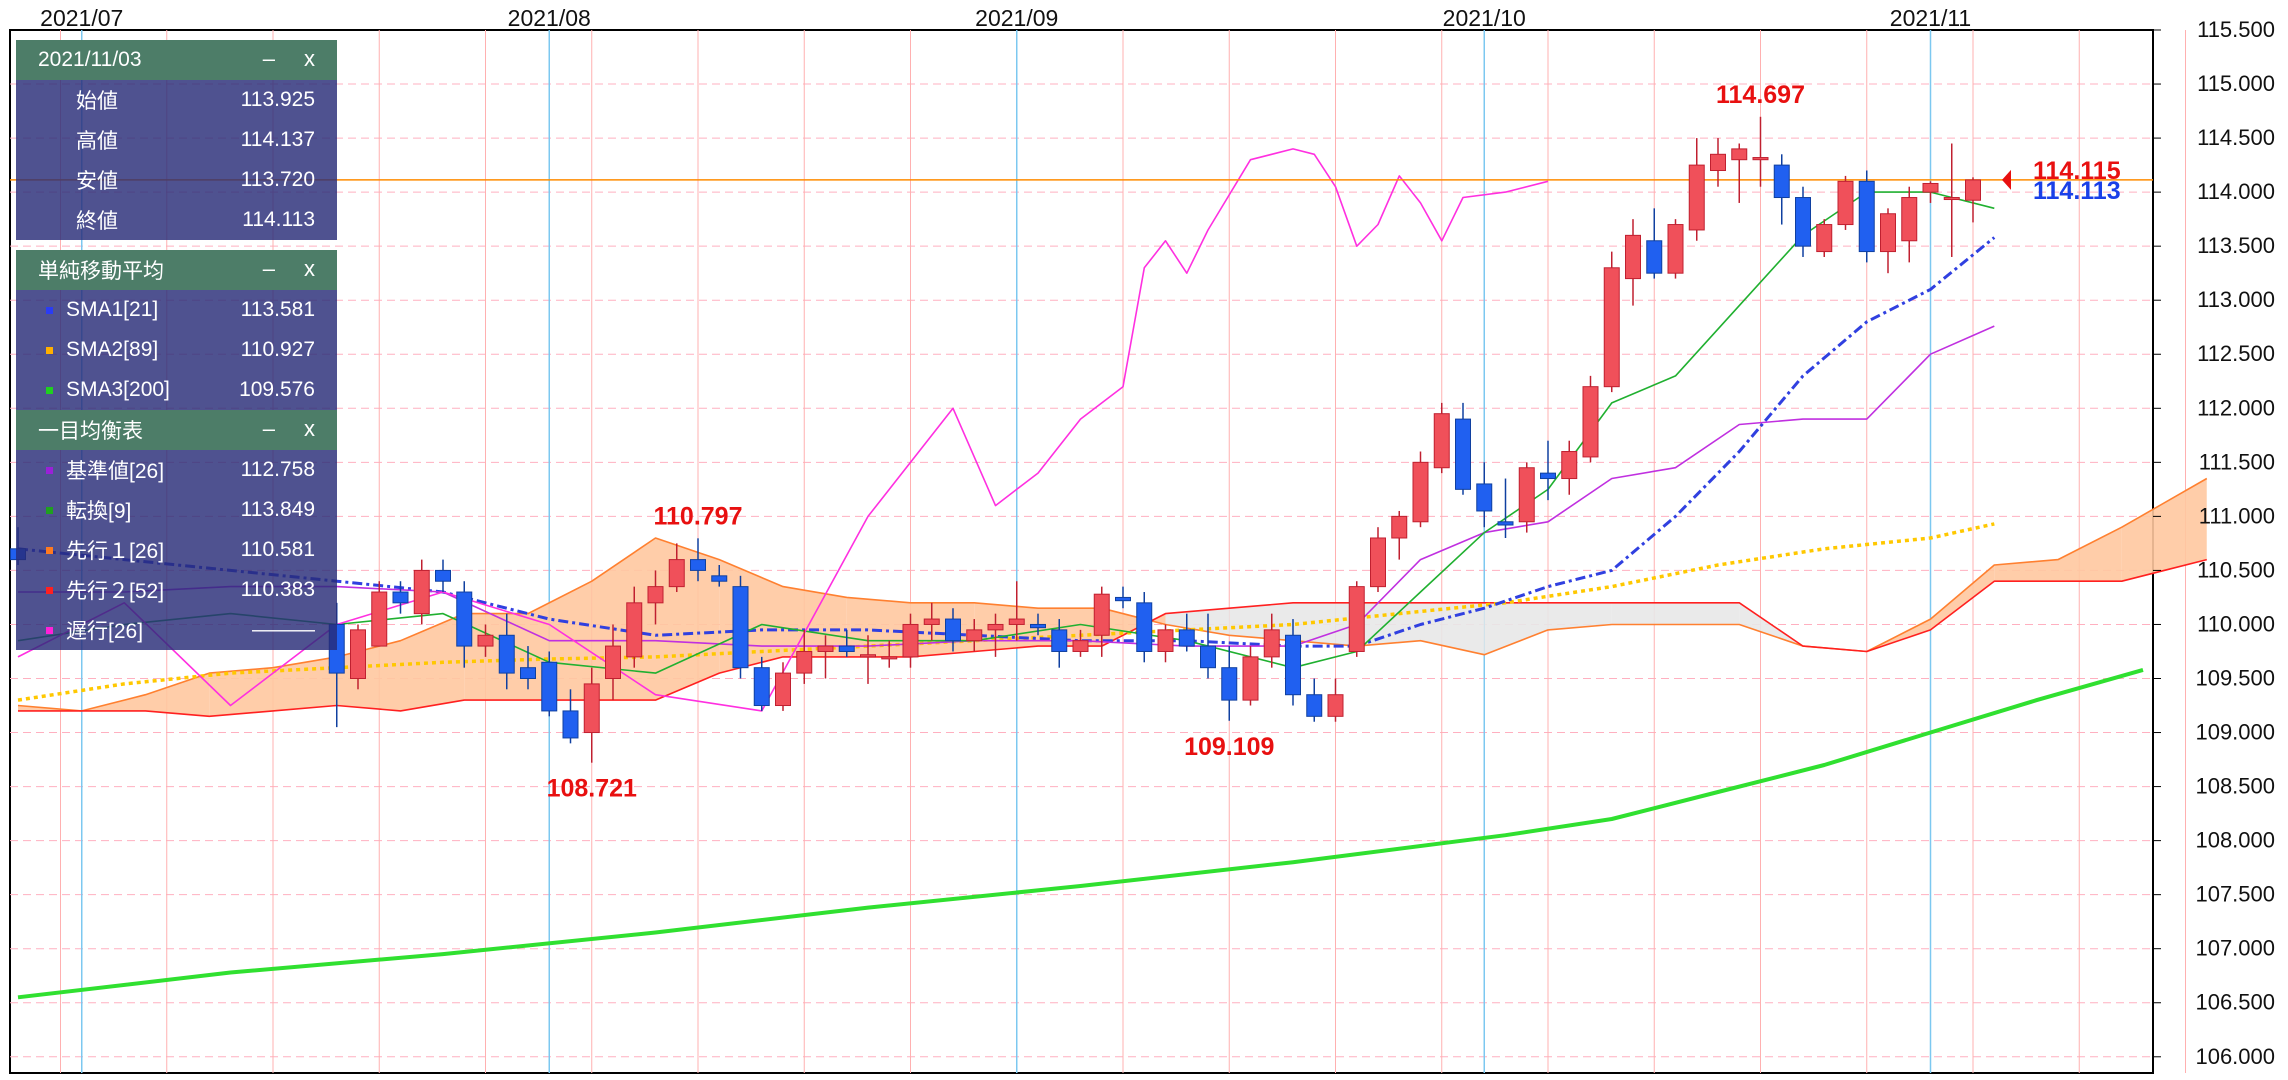 The width and height of the screenshot is (2288, 1080). Describe the element at coordinates (2236, 569) in the screenshot. I see `y-tick-label: 110.500` at that location.